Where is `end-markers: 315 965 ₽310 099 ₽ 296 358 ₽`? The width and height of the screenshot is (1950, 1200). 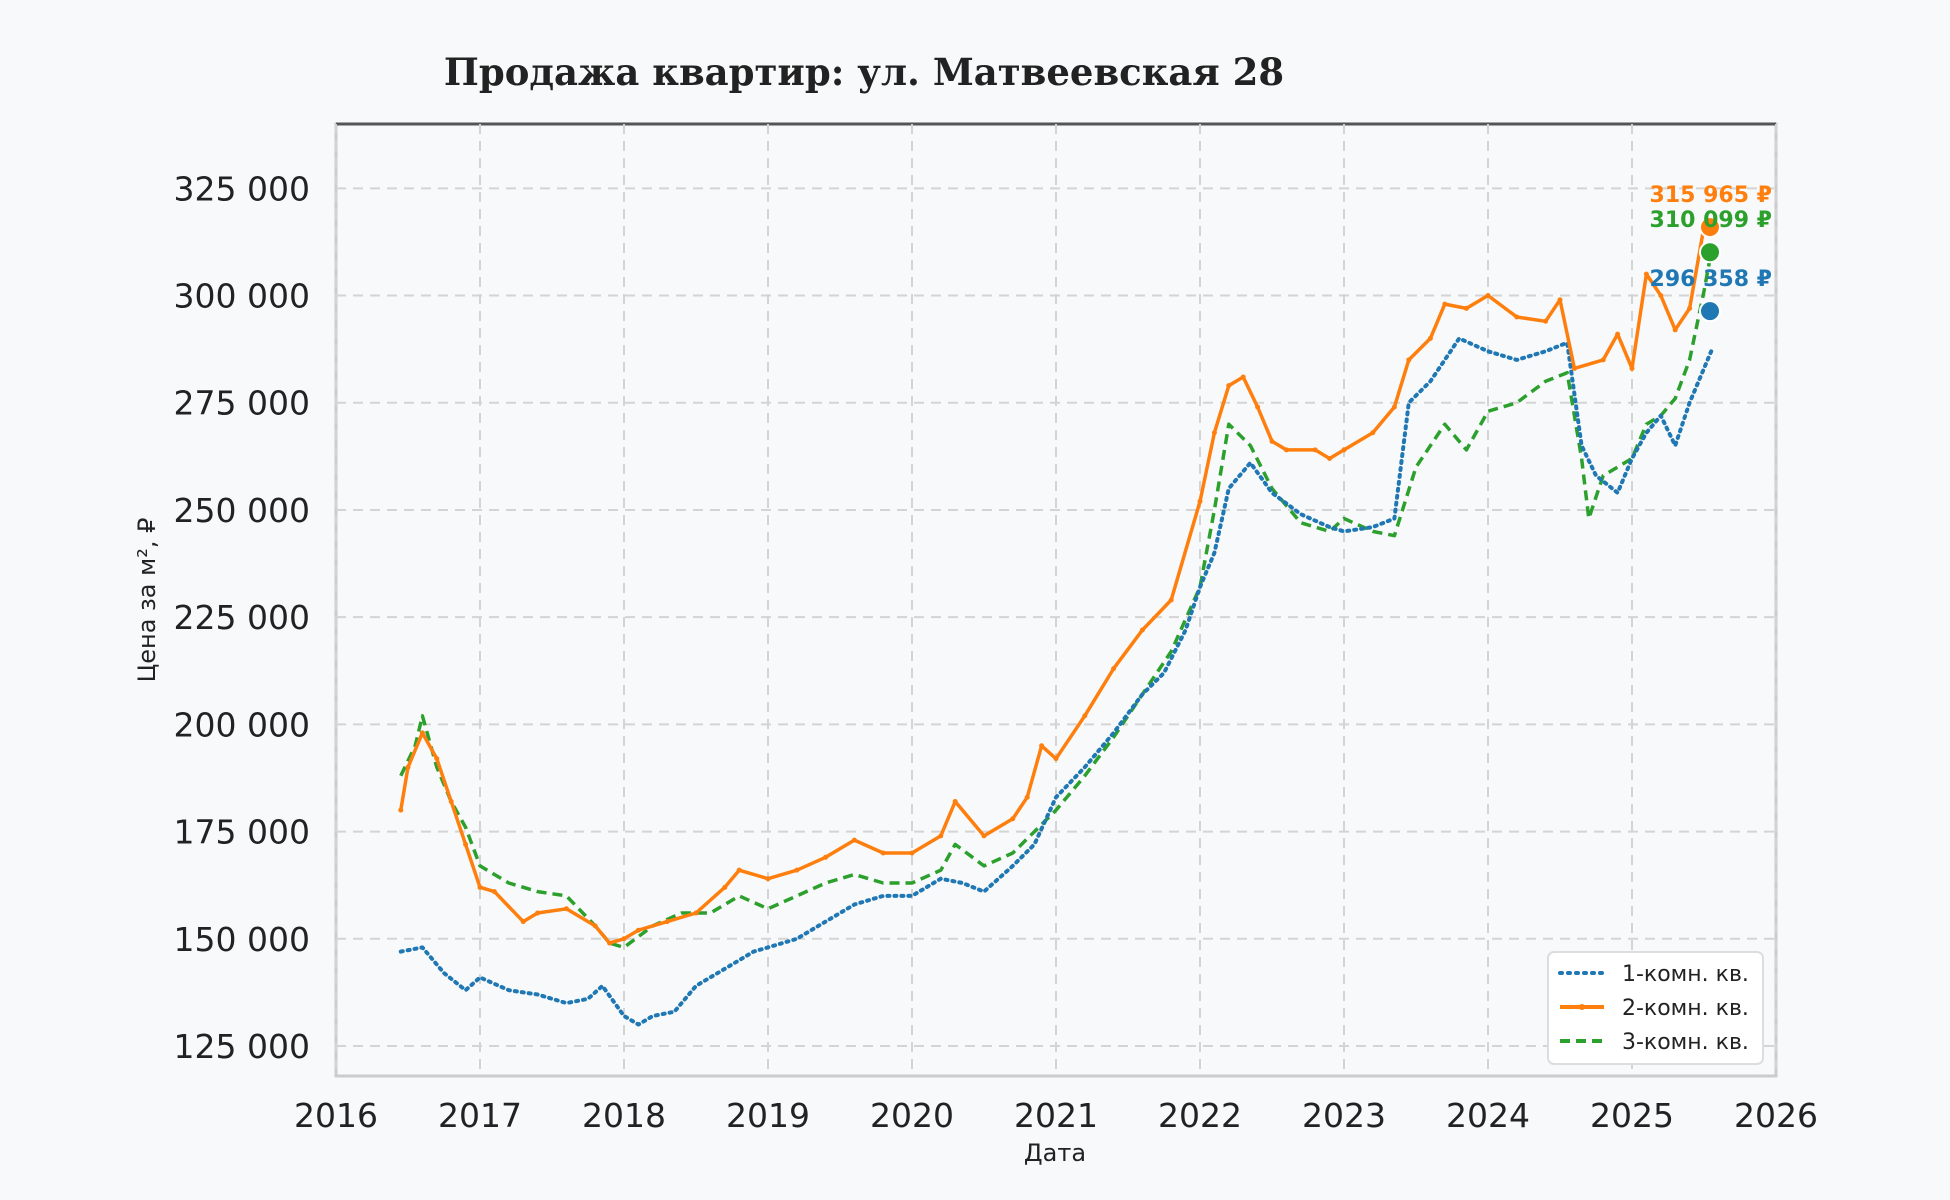 end-markers: 315 965 ₽310 099 ₽ 296 358 ₽ is located at coordinates (1711, 253).